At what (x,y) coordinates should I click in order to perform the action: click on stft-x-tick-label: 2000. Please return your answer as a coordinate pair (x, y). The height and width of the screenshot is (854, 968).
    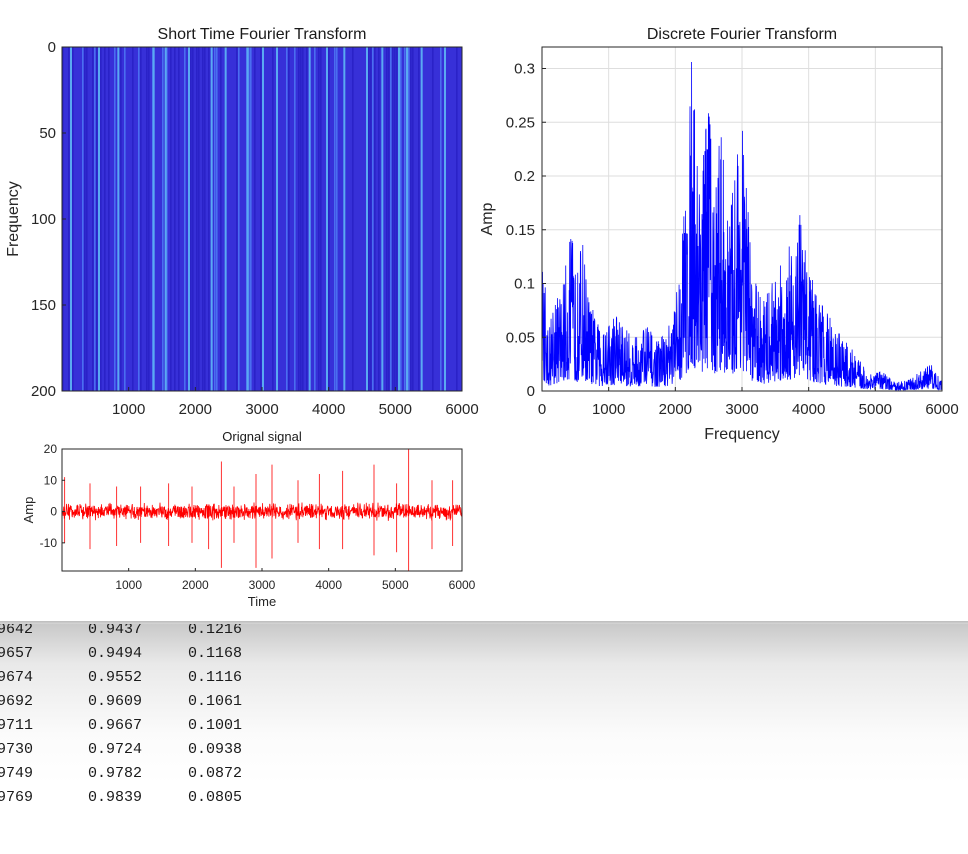
    Looking at the image, I should click on (195, 409).